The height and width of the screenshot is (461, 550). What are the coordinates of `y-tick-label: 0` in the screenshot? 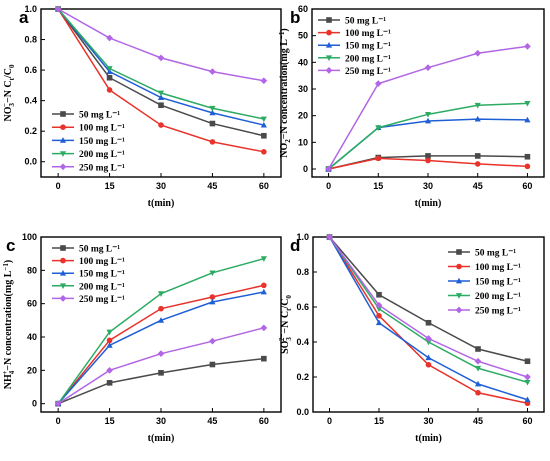 It's located at (305, 169).